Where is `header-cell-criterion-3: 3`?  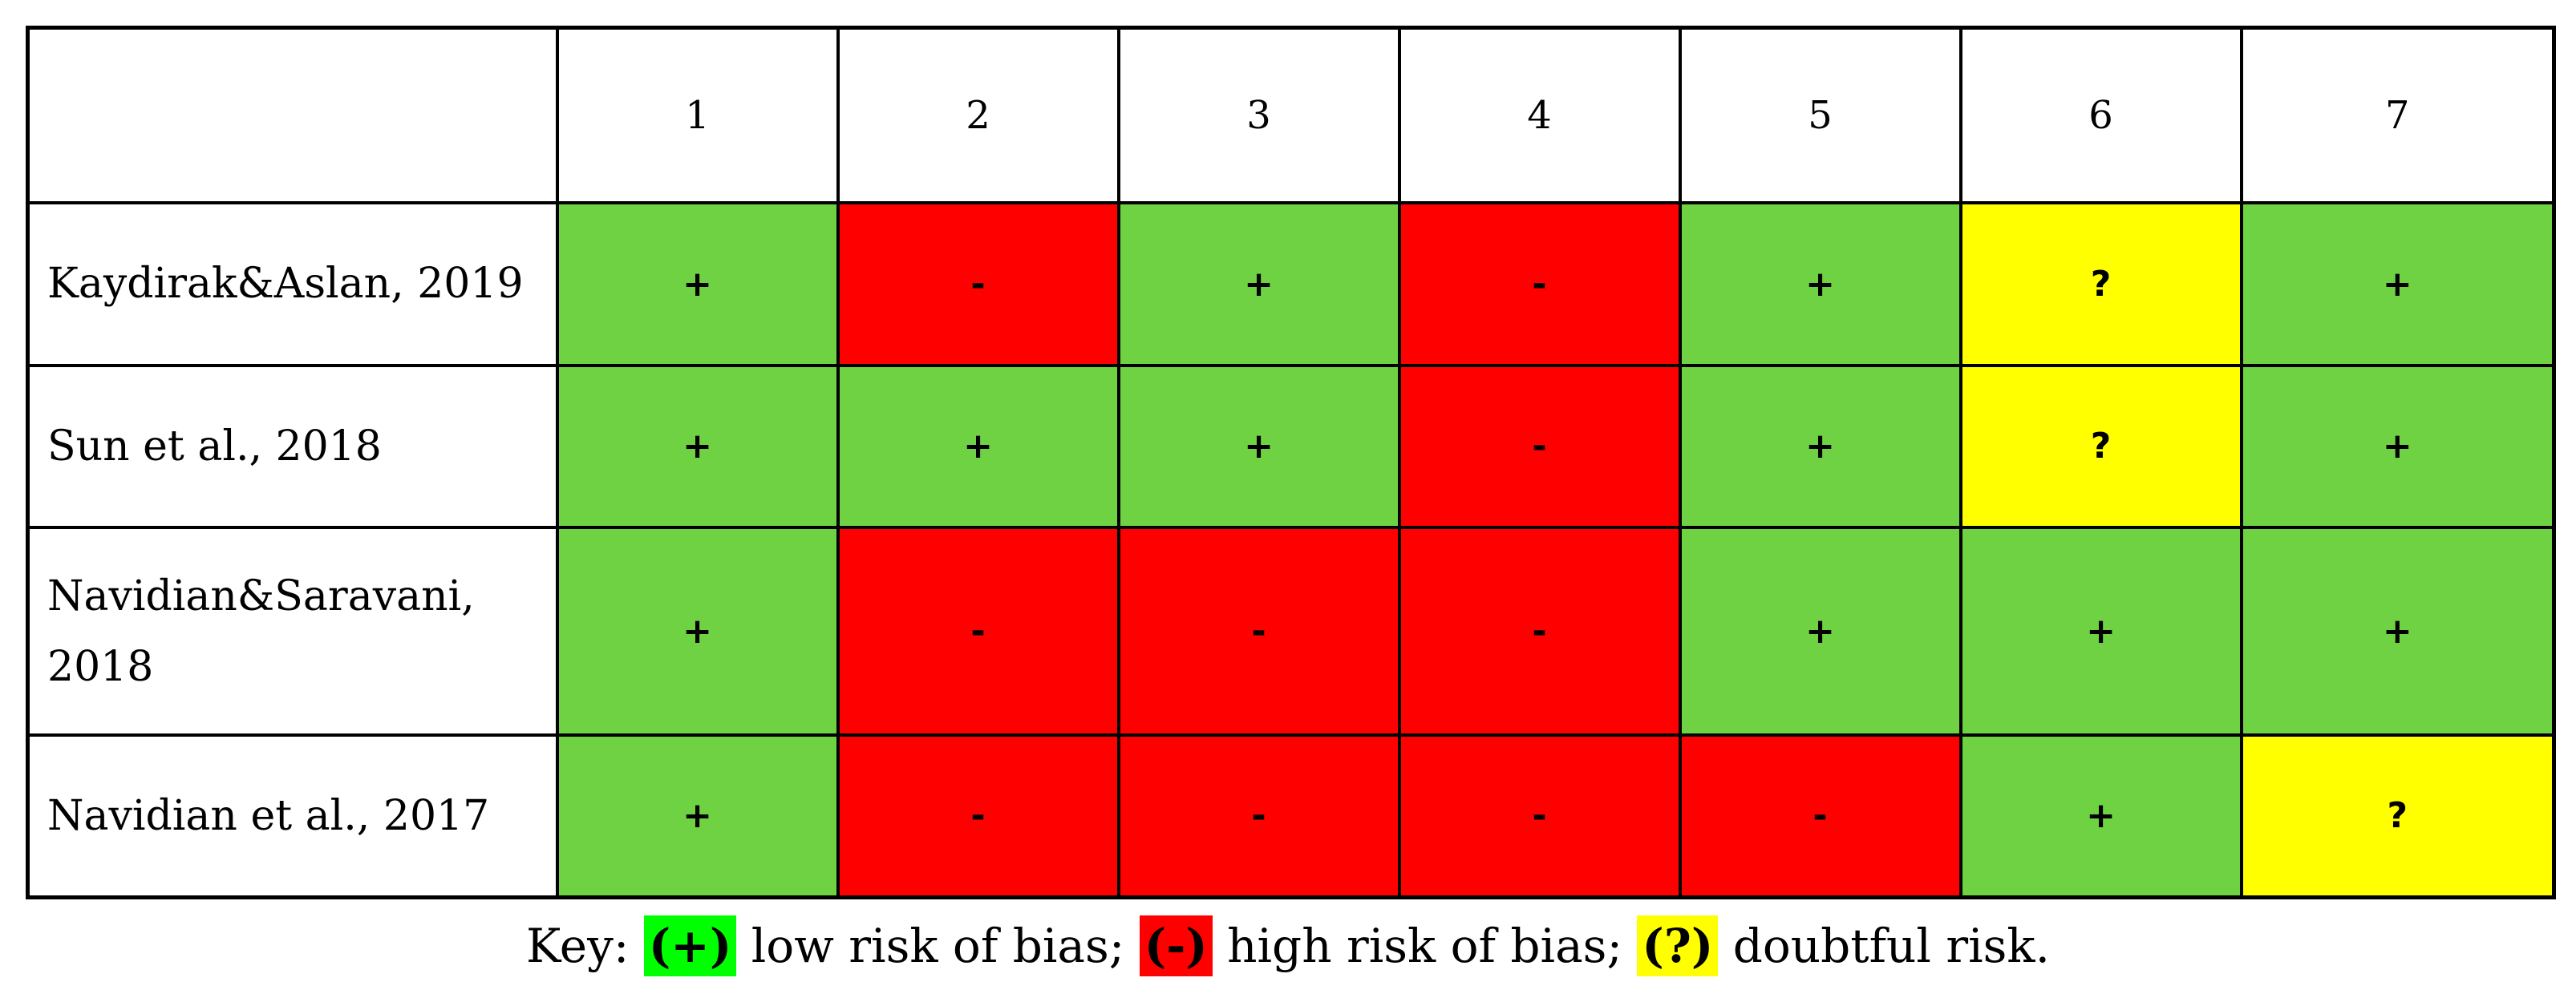 header-cell-criterion-3: 3 is located at coordinates (1258, 115).